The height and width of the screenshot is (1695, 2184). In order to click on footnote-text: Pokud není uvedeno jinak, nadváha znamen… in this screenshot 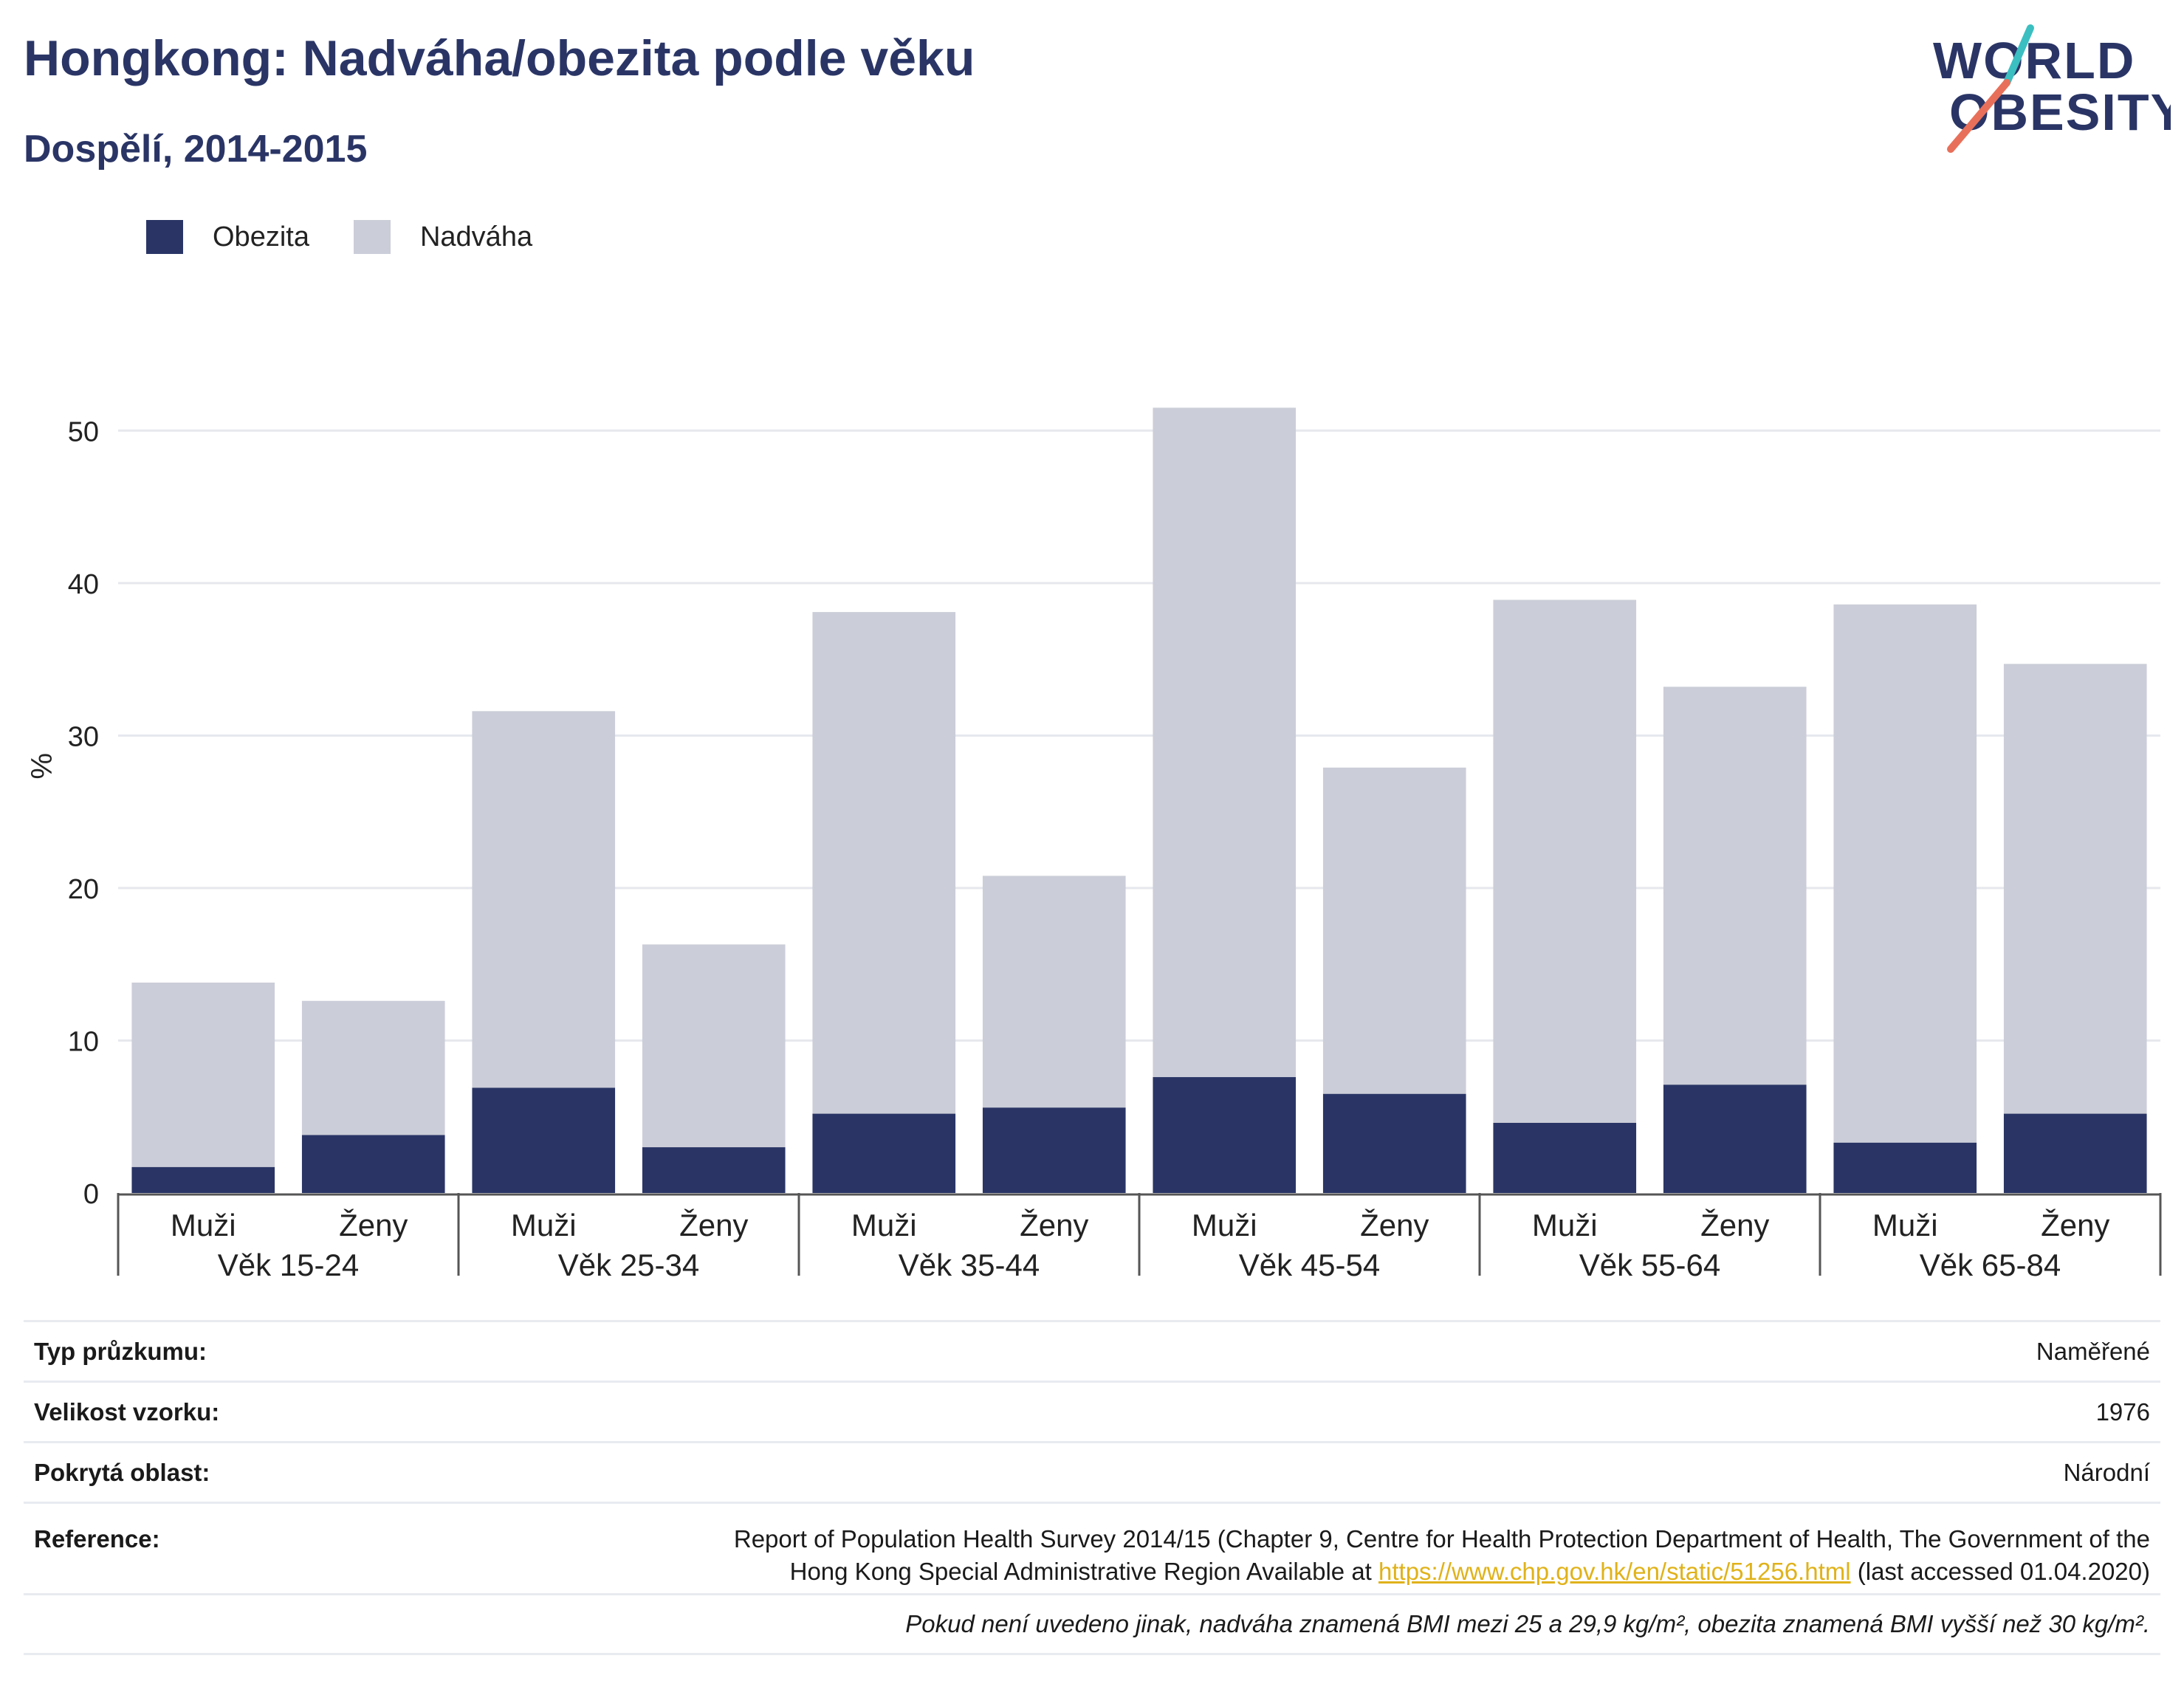, I will do `click(1528, 1623)`.